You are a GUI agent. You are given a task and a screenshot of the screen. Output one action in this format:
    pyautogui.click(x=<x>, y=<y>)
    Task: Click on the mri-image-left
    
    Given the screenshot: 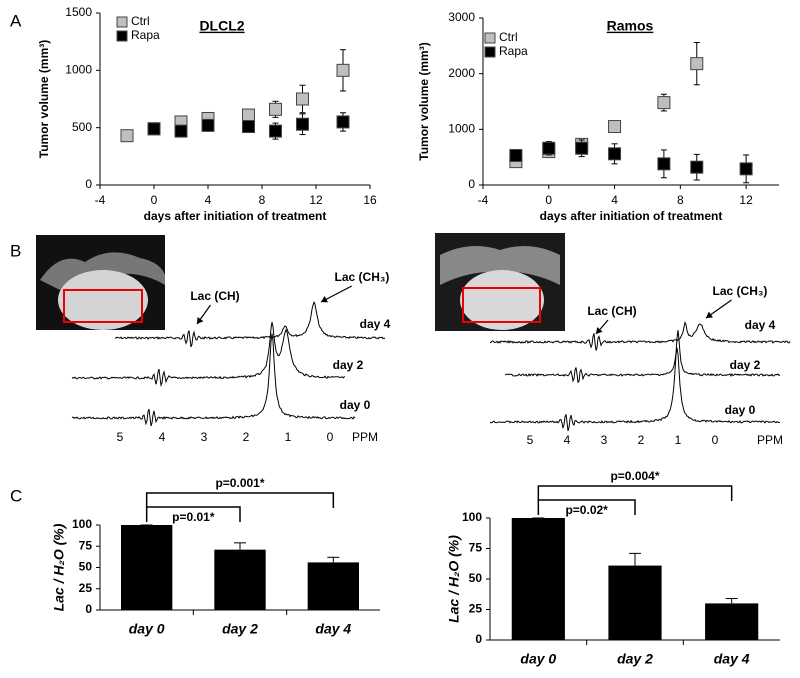 What is the action you would take?
    pyautogui.click(x=100, y=282)
    